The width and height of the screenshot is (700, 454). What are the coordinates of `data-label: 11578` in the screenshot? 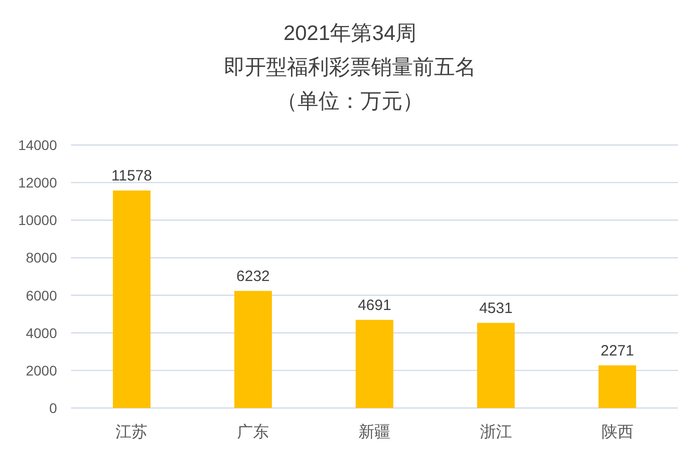 It's located at (131, 176).